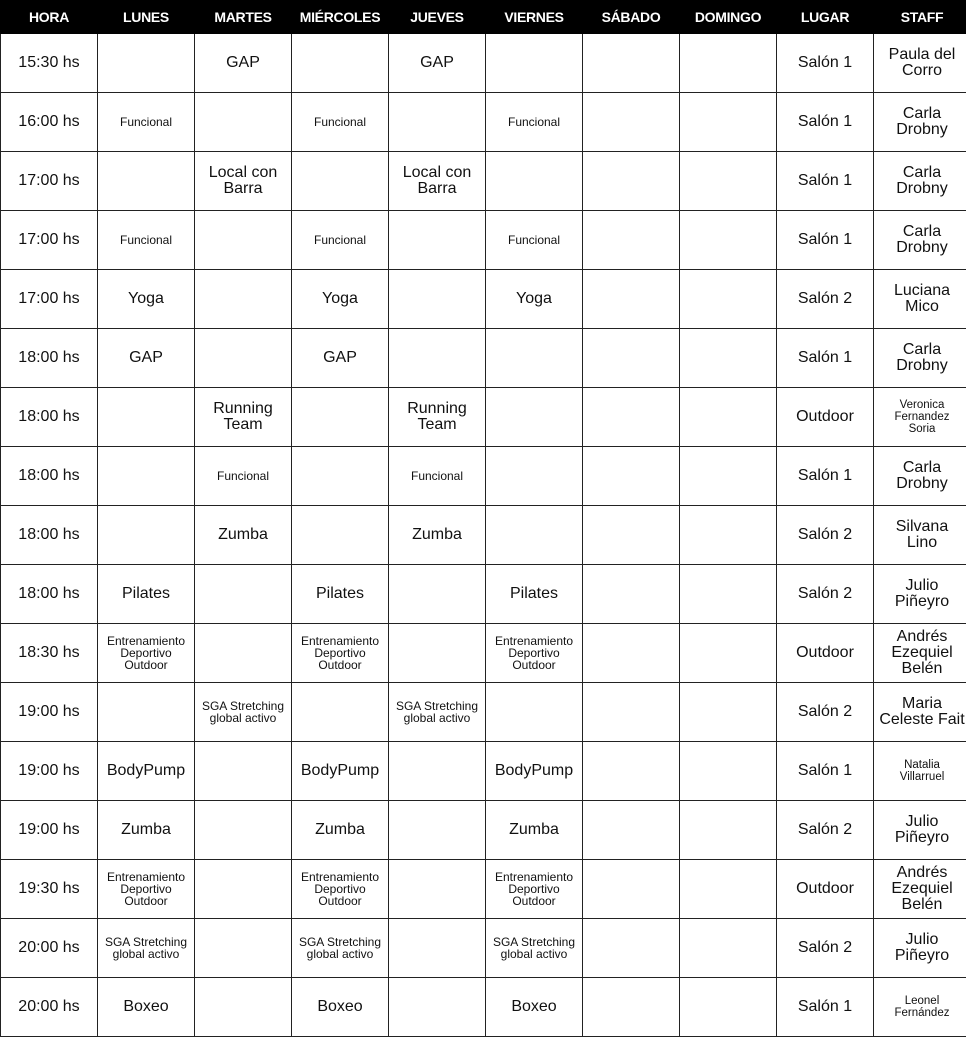 This screenshot has height=1037, width=966. Describe the element at coordinates (340, 240) in the screenshot. I see `class-cell-miercoles: Funcional` at that location.